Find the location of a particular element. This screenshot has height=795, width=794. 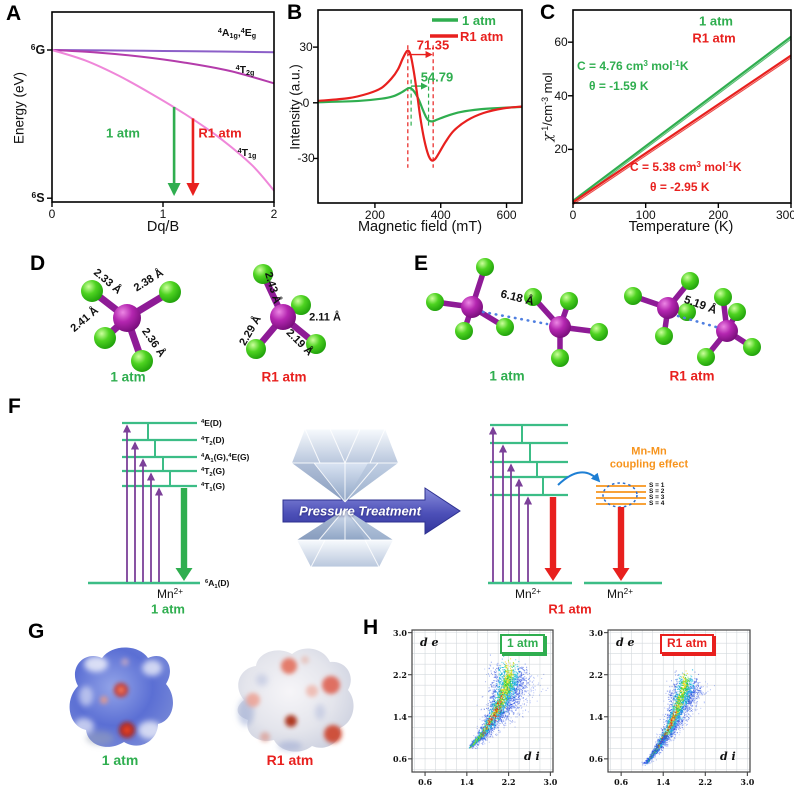

c-curie-constant-red: C = 5.38 cm3 mol-1K is located at coordinates (686, 167).